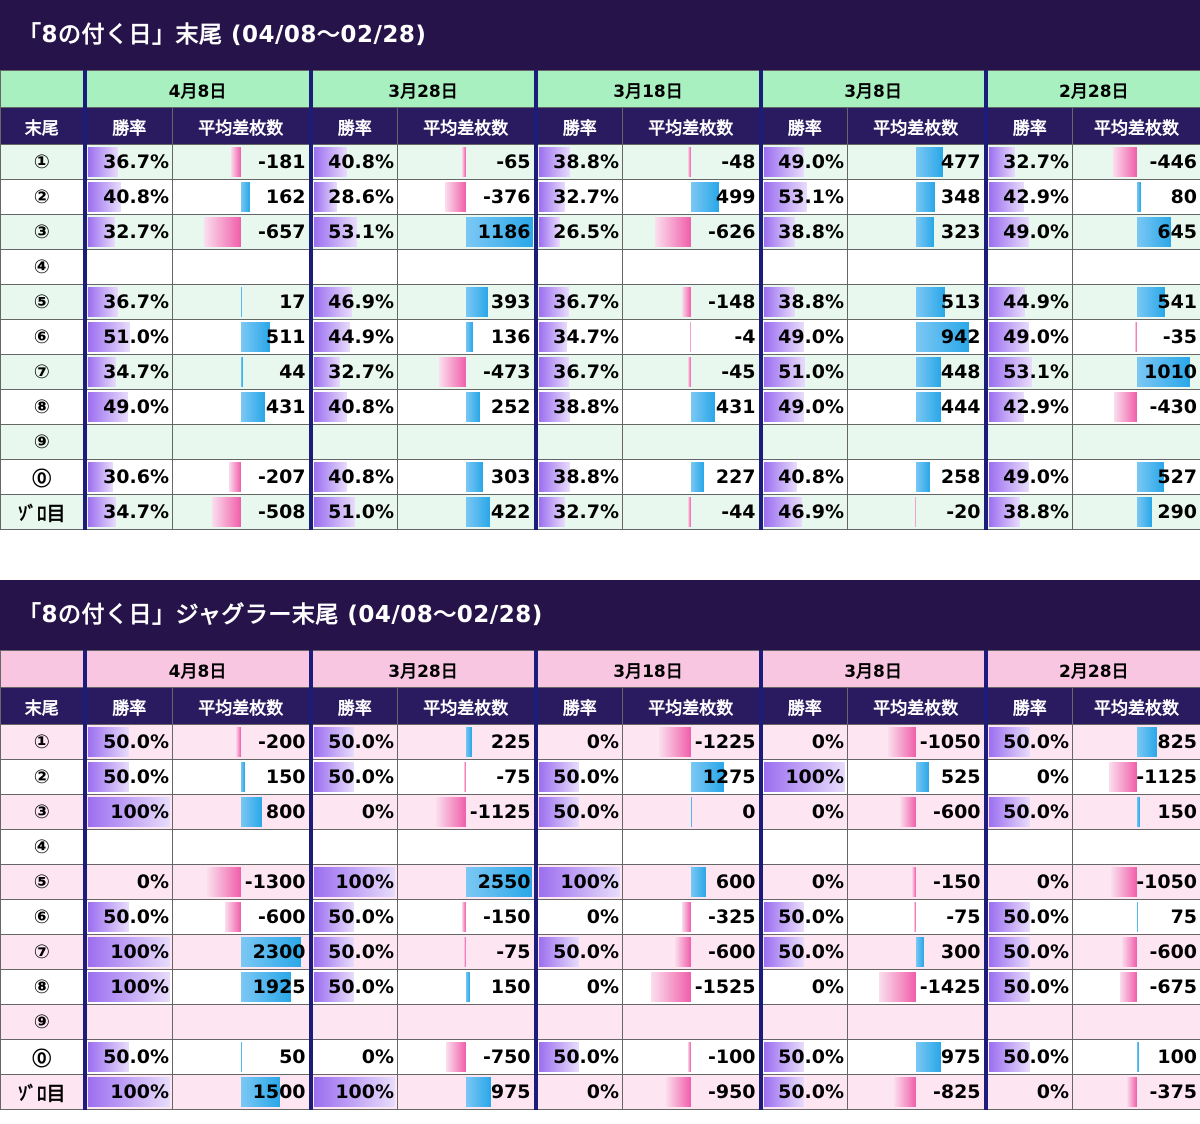 The image size is (1200, 1124). What do you see at coordinates (467, 337) in the screenshot?
I see `avg-diff-cell: 136` at bounding box center [467, 337].